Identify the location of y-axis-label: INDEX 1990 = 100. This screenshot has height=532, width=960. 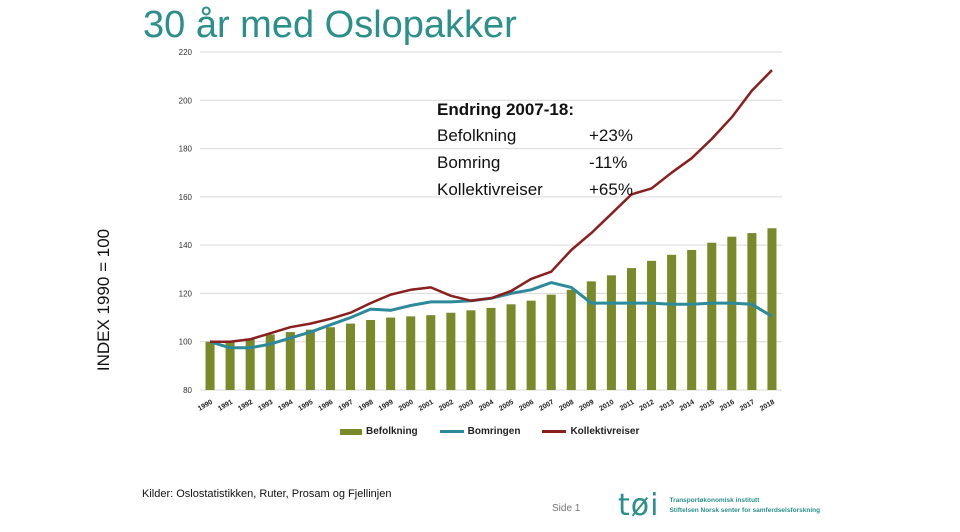
(103, 300).